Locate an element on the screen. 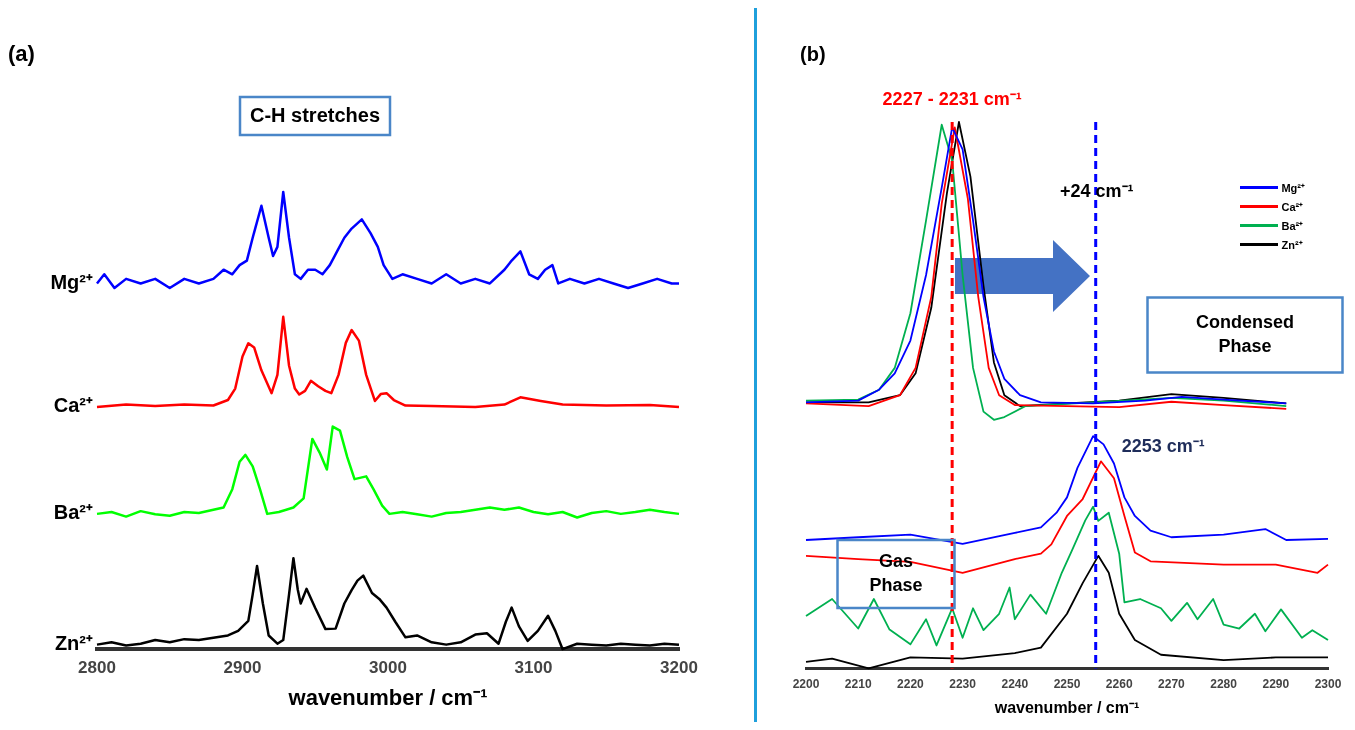 This screenshot has width=1355, height=730. text: C-H stretches is located at coordinates (315, 114).